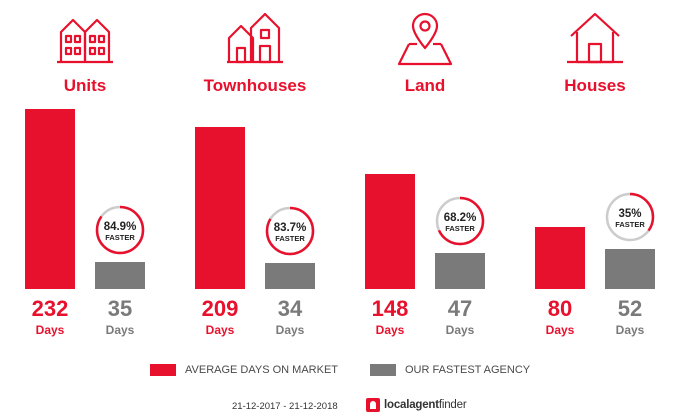  What do you see at coordinates (452, 405) in the screenshot?
I see `brand-logo-rest: finder` at bounding box center [452, 405].